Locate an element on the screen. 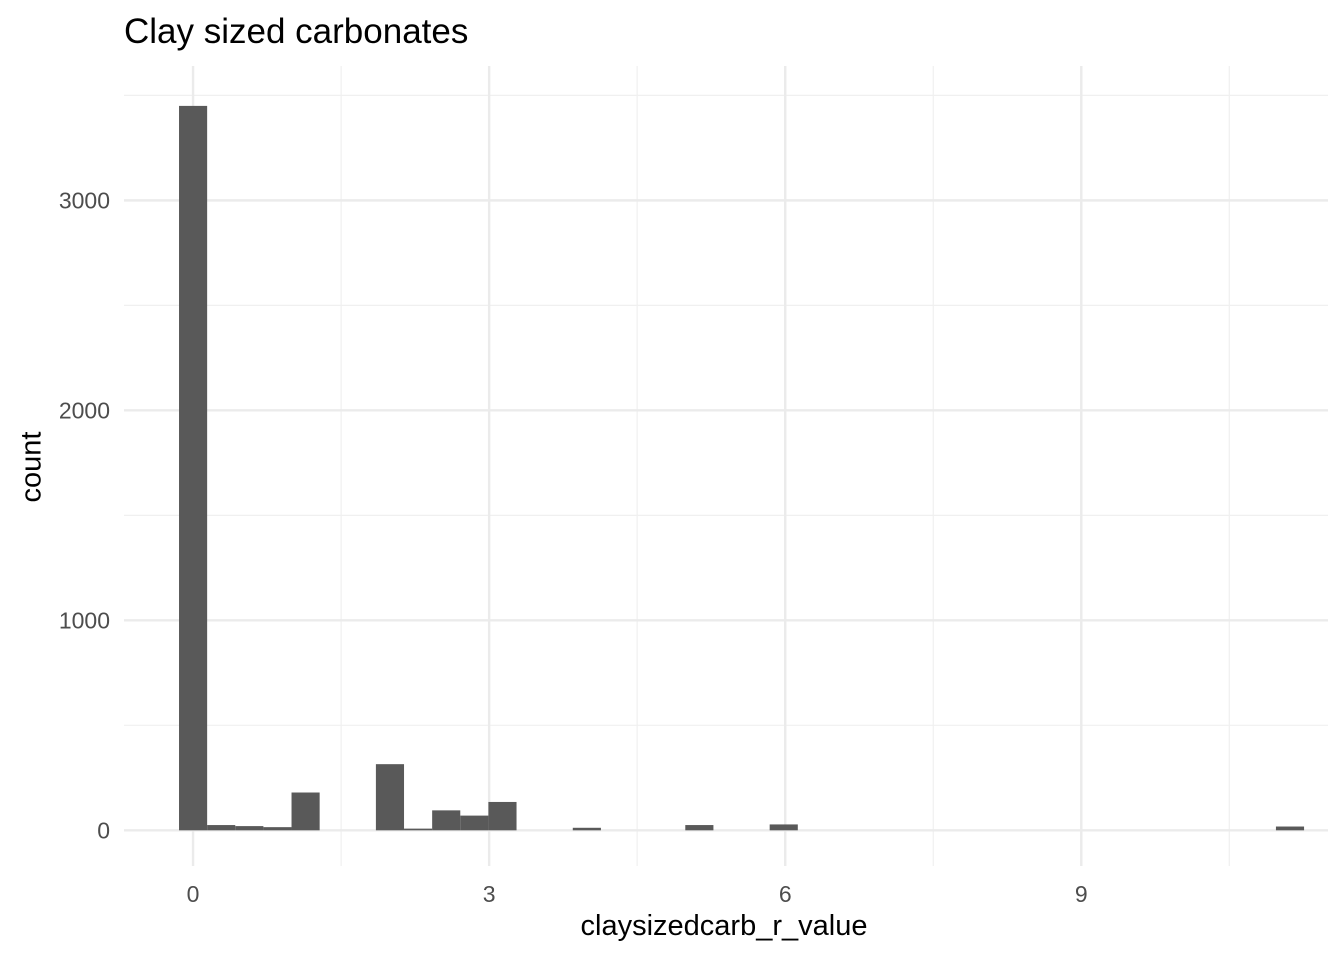 This screenshot has width=1344, height=960. x-tick-label: 6 is located at coordinates (785, 894).